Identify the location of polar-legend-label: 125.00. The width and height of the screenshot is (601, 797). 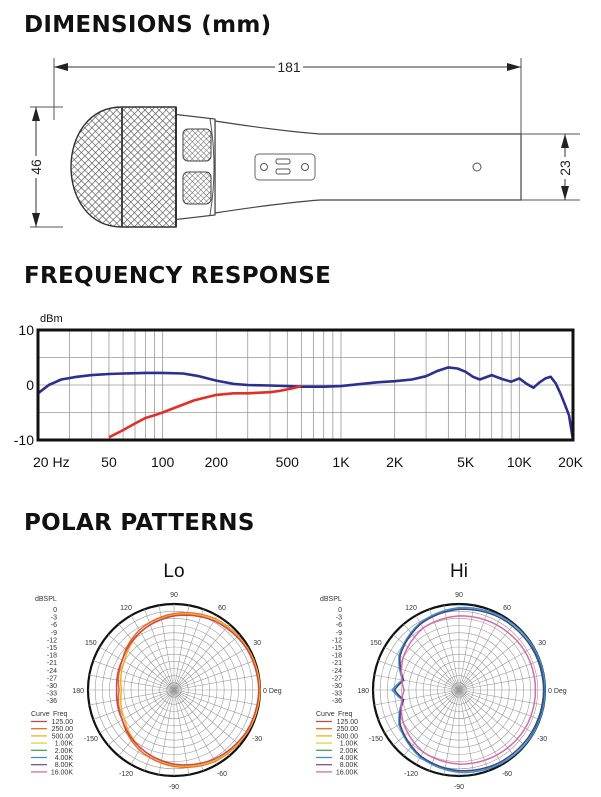
(348, 722).